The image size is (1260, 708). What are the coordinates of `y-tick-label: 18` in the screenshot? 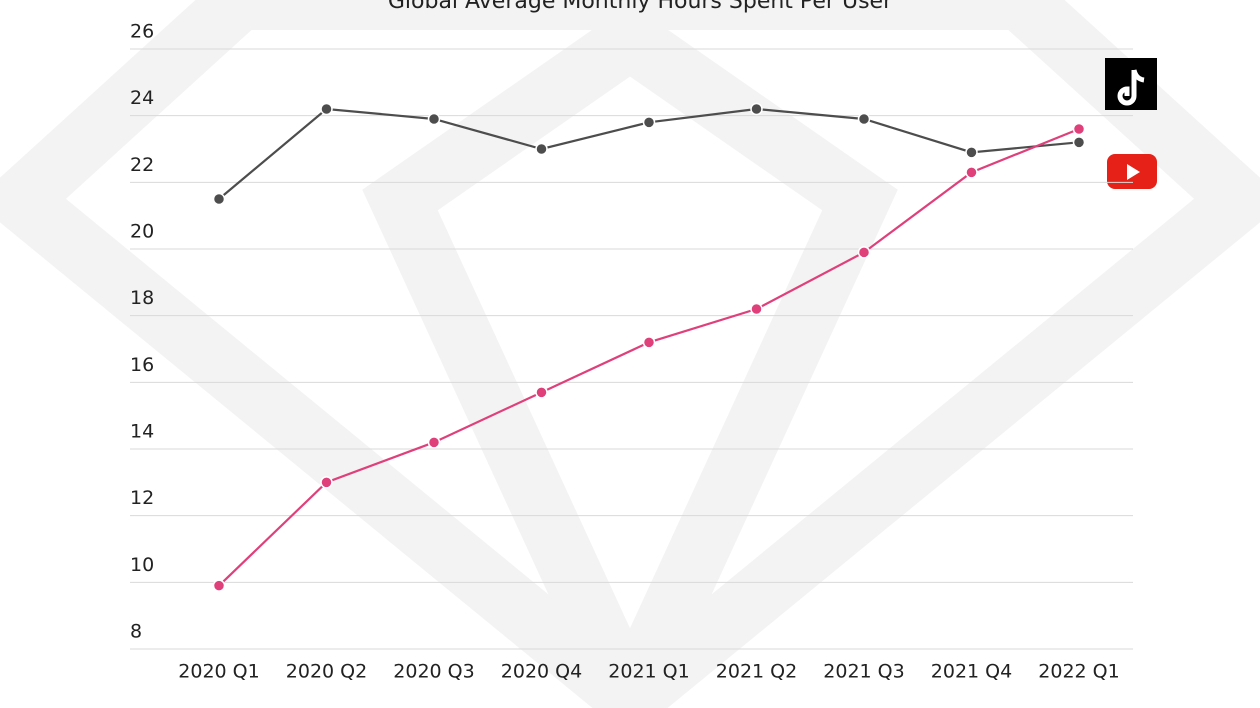 It's located at (142, 298).